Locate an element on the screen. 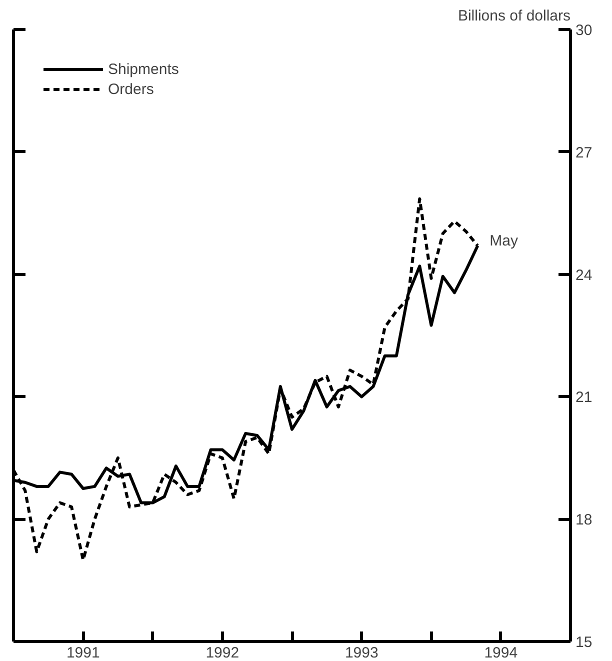 This screenshot has width=612, height=661. legend-label: Orders is located at coordinates (131, 89).